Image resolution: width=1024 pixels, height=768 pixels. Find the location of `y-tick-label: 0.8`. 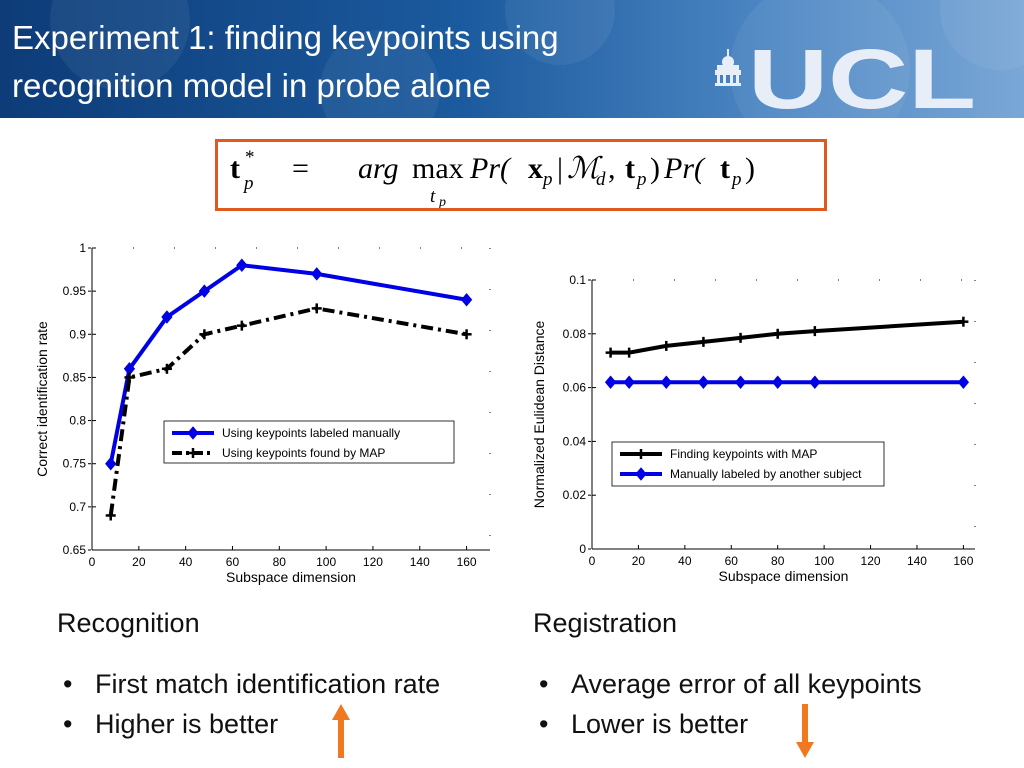

y-tick-label: 0.8 is located at coordinates (77, 421).